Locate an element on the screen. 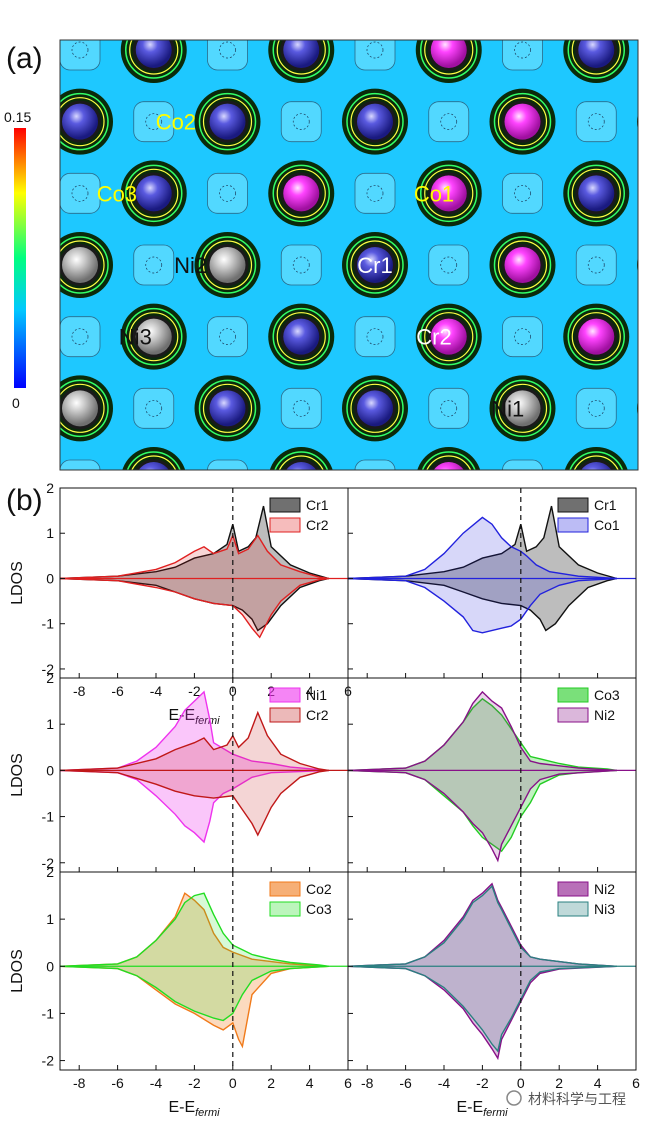 The height and width of the screenshot is (1127, 661). legend-swatch-co3 is located at coordinates (573, 695).